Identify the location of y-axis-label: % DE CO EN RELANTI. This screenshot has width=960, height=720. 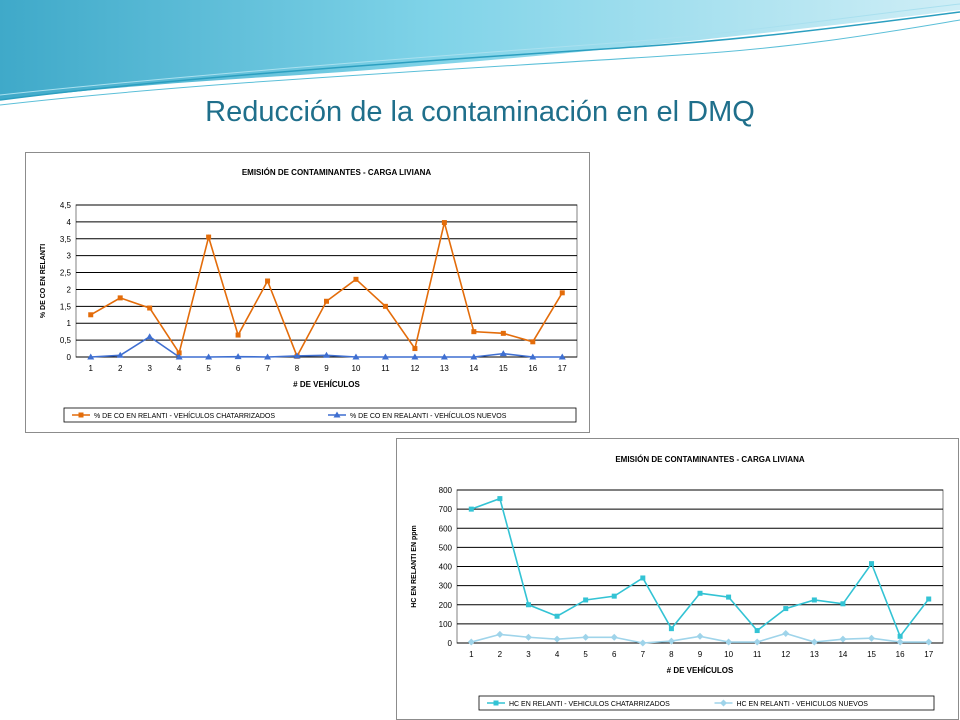
(43, 281).